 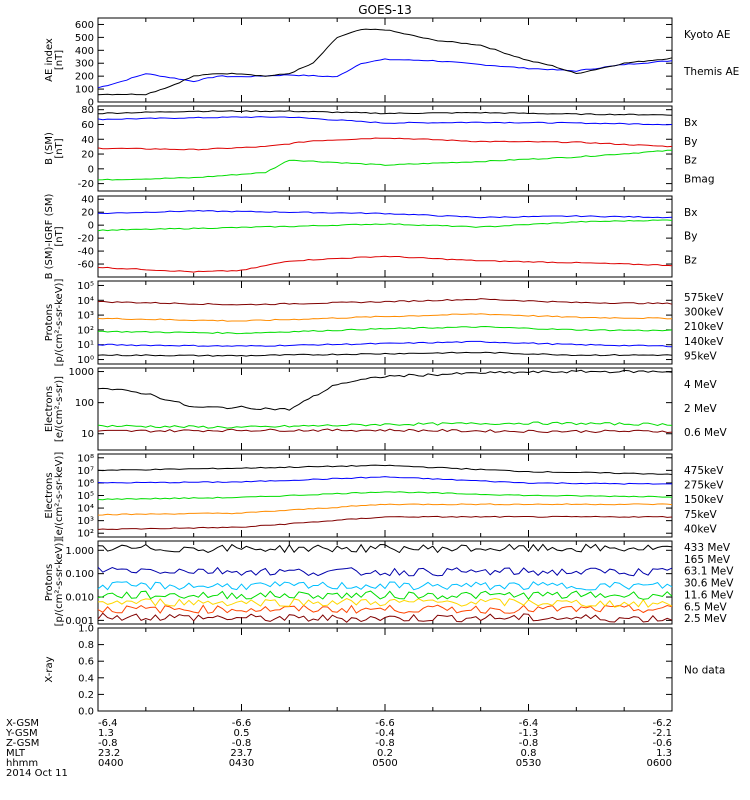 What do you see at coordinates (86, 629) in the screenshot?
I see `y-tick-label: 1.0` at bounding box center [86, 629].